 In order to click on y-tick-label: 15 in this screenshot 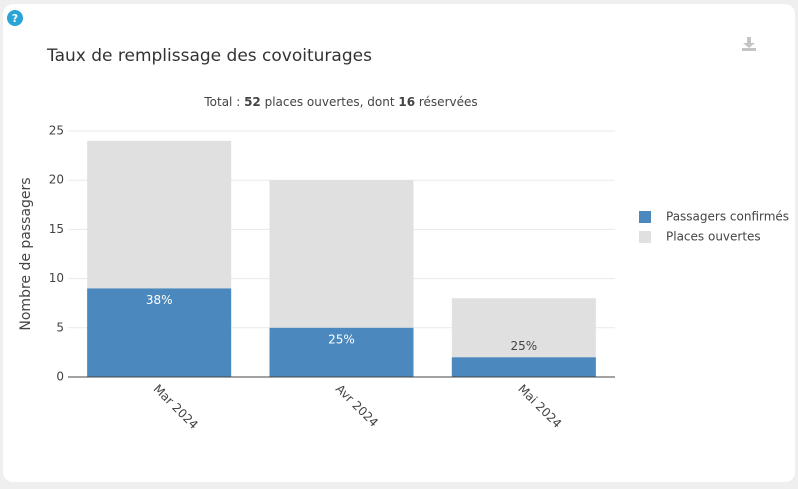, I will do `click(56, 229)`.